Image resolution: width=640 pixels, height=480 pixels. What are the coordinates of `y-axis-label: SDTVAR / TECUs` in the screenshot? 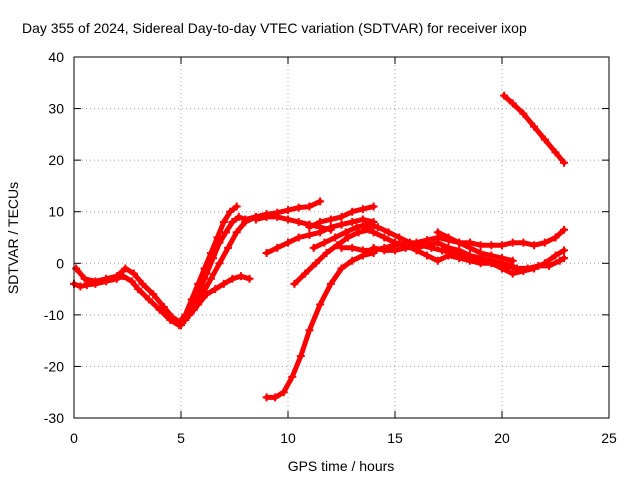 It's located at (13, 238).